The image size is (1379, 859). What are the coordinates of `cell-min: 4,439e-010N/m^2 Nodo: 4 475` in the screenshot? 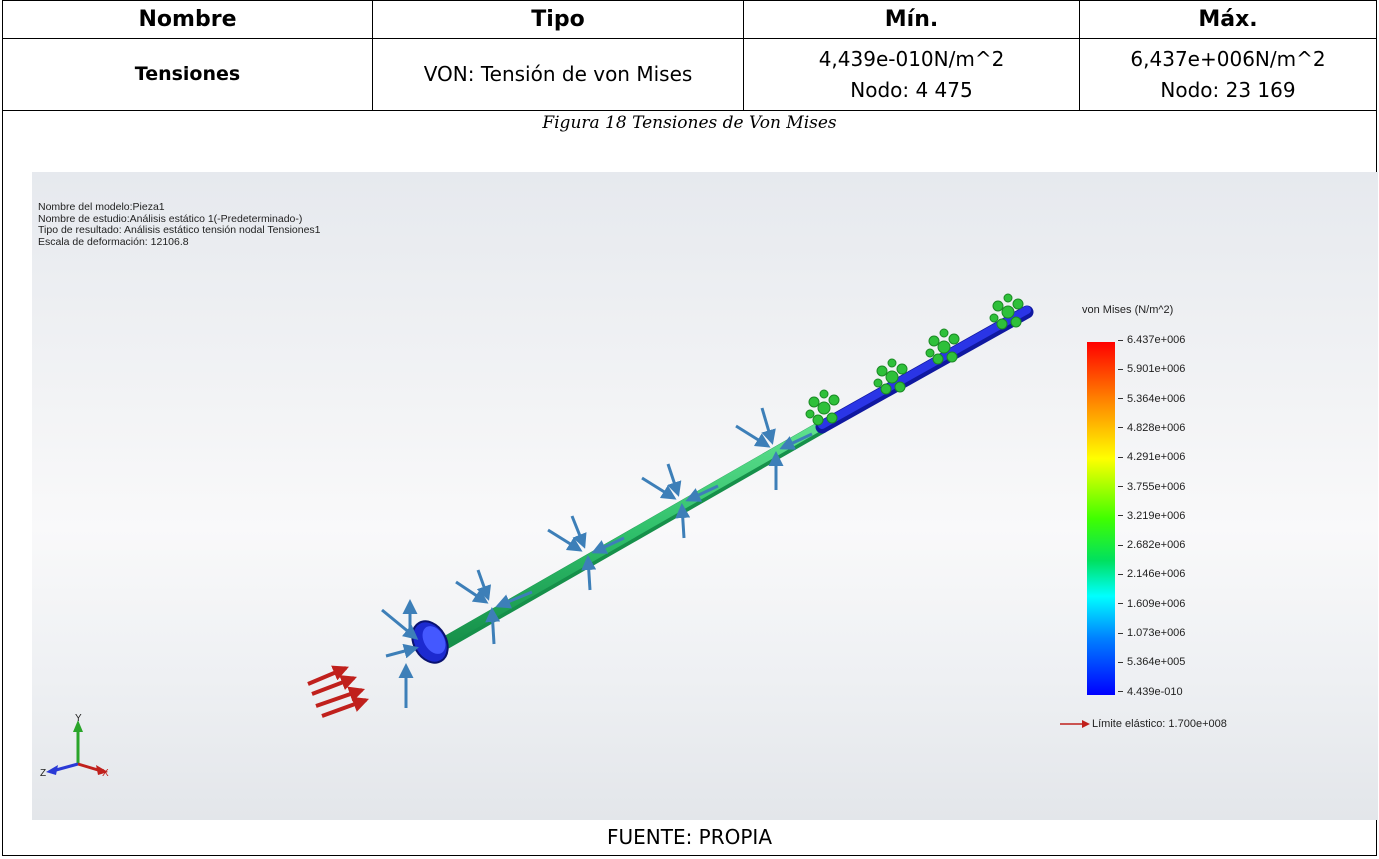 It's located at (911, 74).